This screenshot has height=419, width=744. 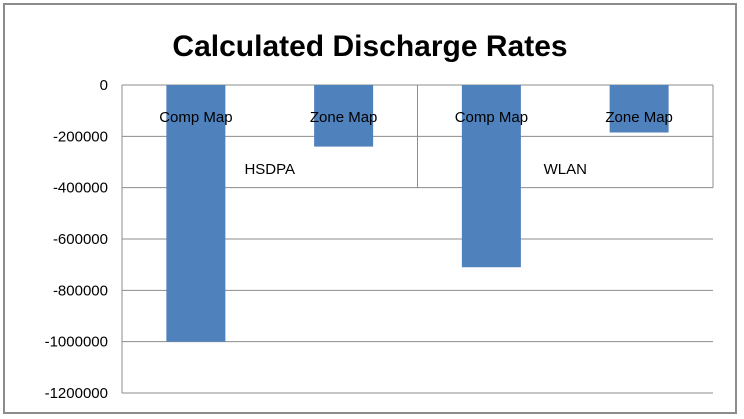 What do you see at coordinates (80, 136) in the screenshot?
I see `y-tick-label: -200000` at bounding box center [80, 136].